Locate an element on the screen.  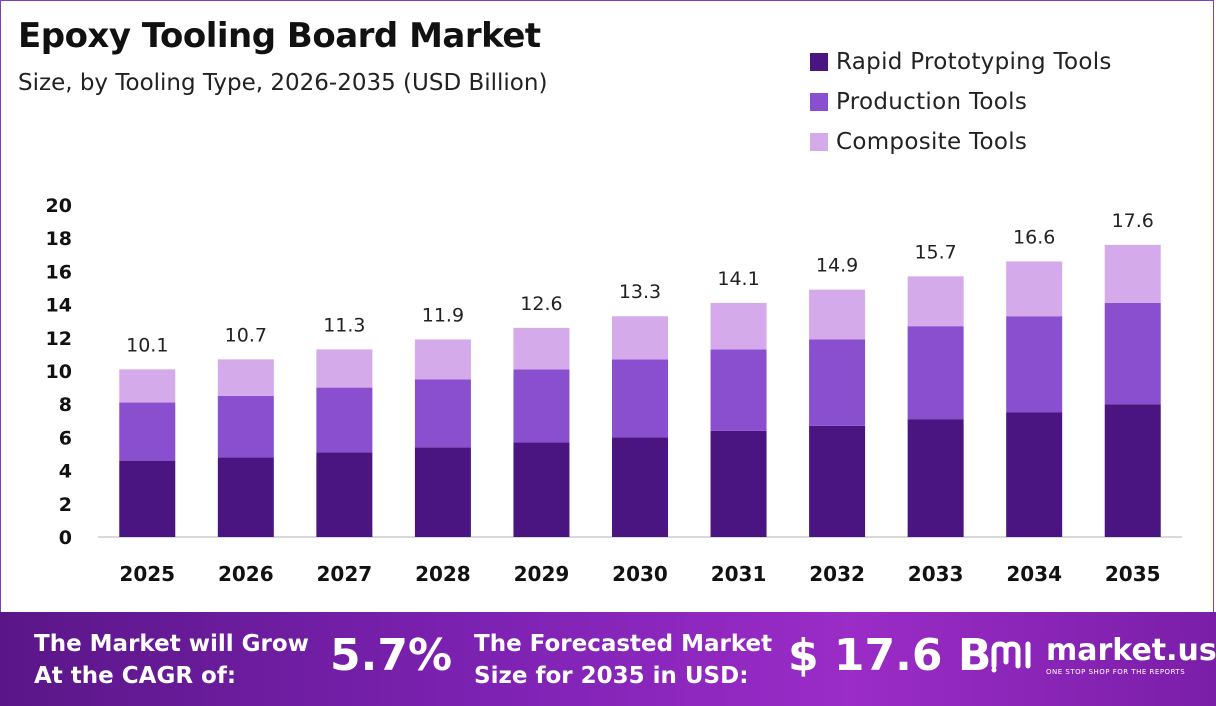
x-tick-label: 2027 is located at coordinates (345, 574).